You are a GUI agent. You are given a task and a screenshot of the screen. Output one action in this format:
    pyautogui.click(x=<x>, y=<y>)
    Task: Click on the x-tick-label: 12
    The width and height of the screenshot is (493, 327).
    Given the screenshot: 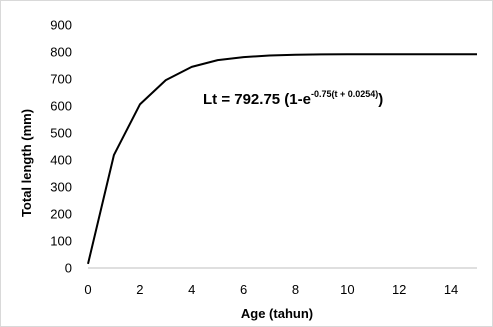 What is the action you would take?
    pyautogui.click(x=399, y=289)
    